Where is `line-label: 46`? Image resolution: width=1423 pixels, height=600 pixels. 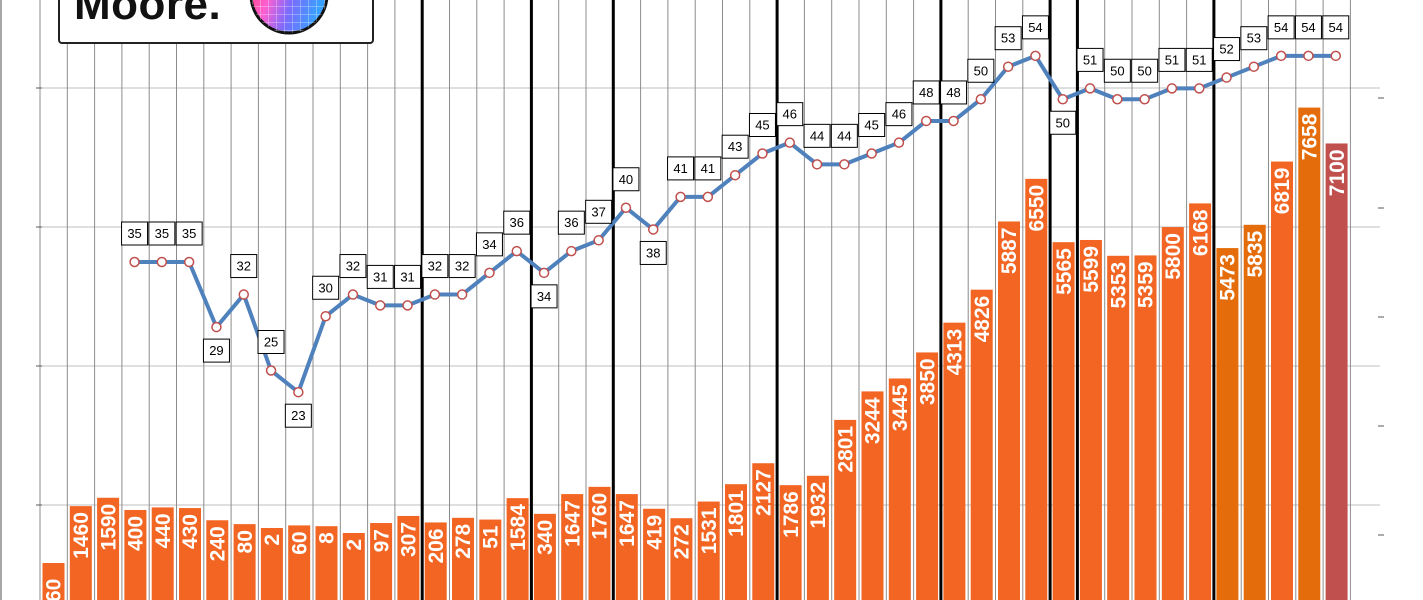
line-label: 46 is located at coordinates (899, 114).